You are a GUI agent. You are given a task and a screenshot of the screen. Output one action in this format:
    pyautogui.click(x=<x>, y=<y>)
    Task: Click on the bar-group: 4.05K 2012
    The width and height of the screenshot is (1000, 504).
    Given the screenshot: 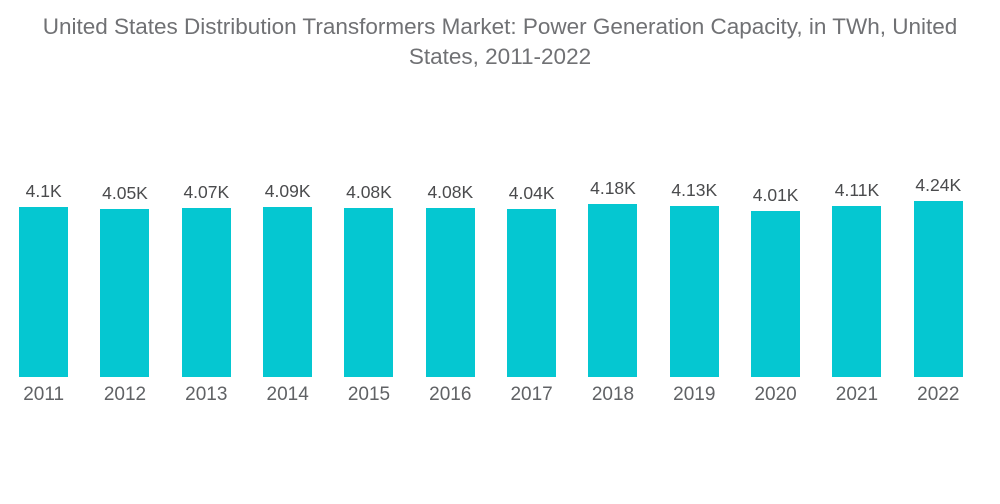 What is the action you would take?
    pyautogui.click(x=124, y=281)
    